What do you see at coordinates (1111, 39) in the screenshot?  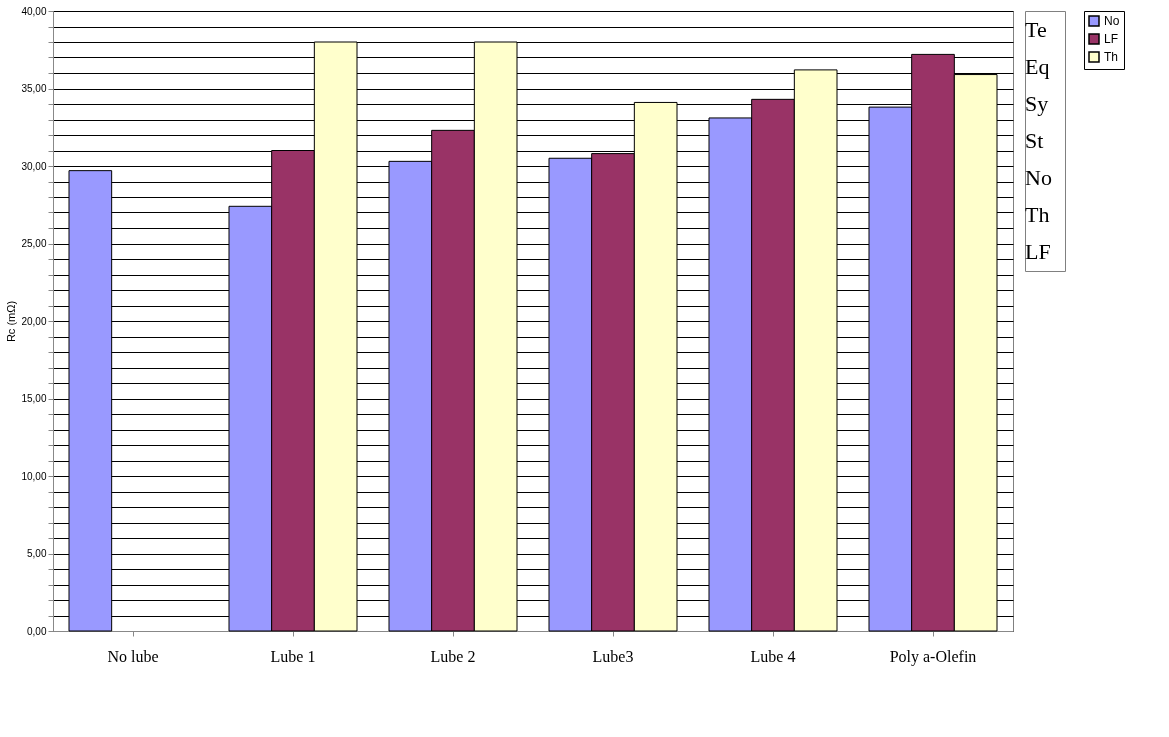 I see `legend-label: LF` at bounding box center [1111, 39].